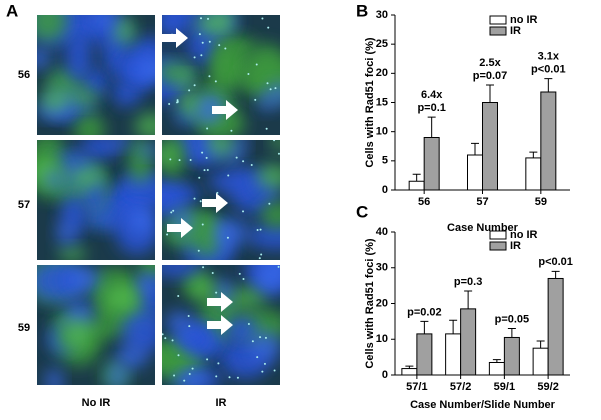 This screenshot has height=420, width=601. I want to click on y-tick-label: 15, so click(382, 102).